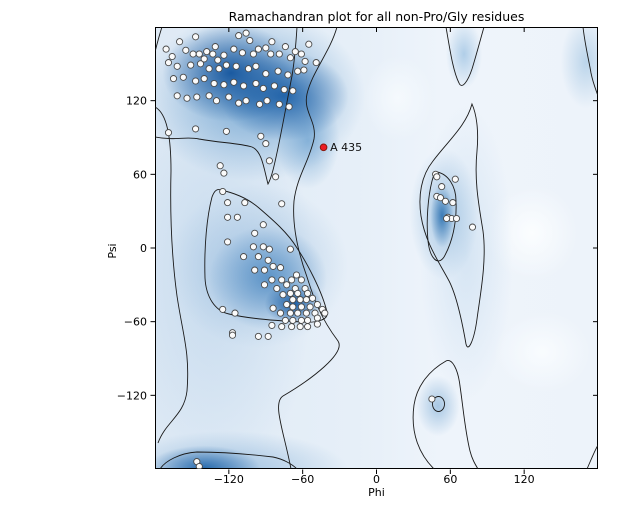  Describe the element at coordinates (112, 251) in the screenshot. I see `y-axis-label: Psi` at that location.